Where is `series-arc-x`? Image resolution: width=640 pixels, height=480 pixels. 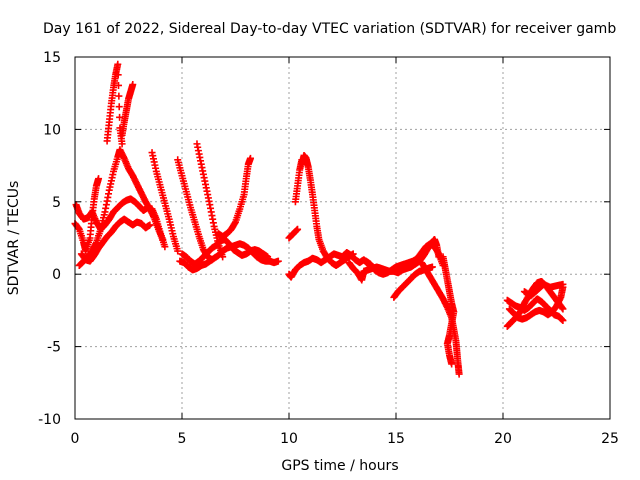 series-arc-x is located at coordinates (536, 303).